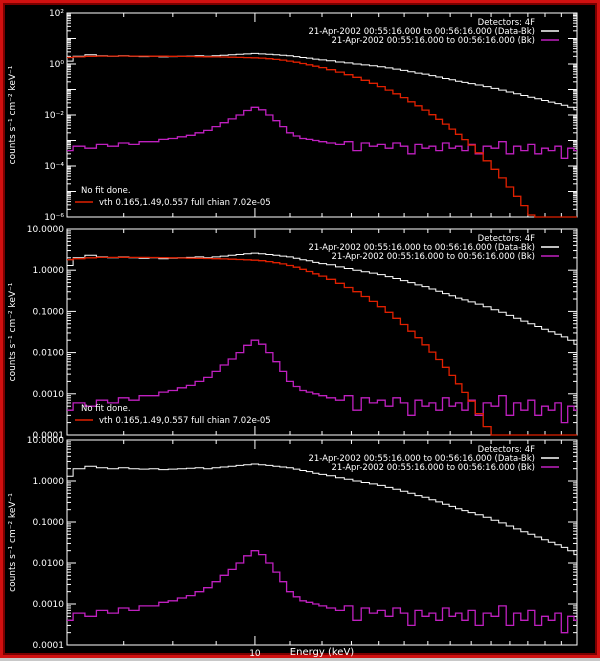 The width and height of the screenshot is (600, 661). What do you see at coordinates (322, 652) in the screenshot?
I see `x-axis-label: Energy (keV)` at bounding box center [322, 652].